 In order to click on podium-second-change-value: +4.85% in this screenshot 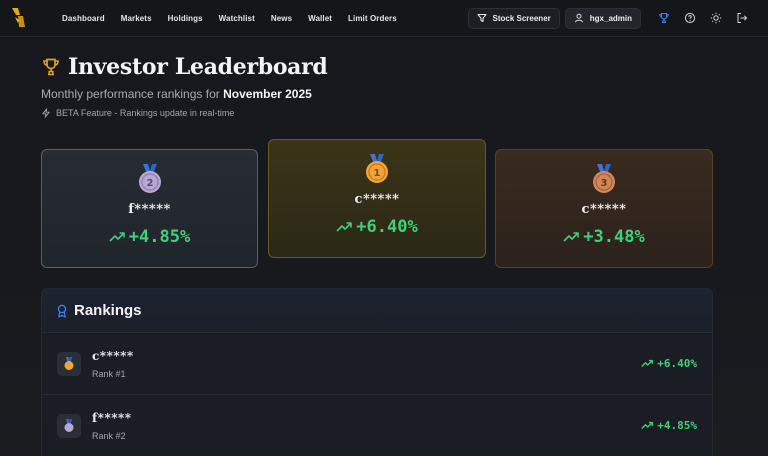, I will do `click(159, 237)`.